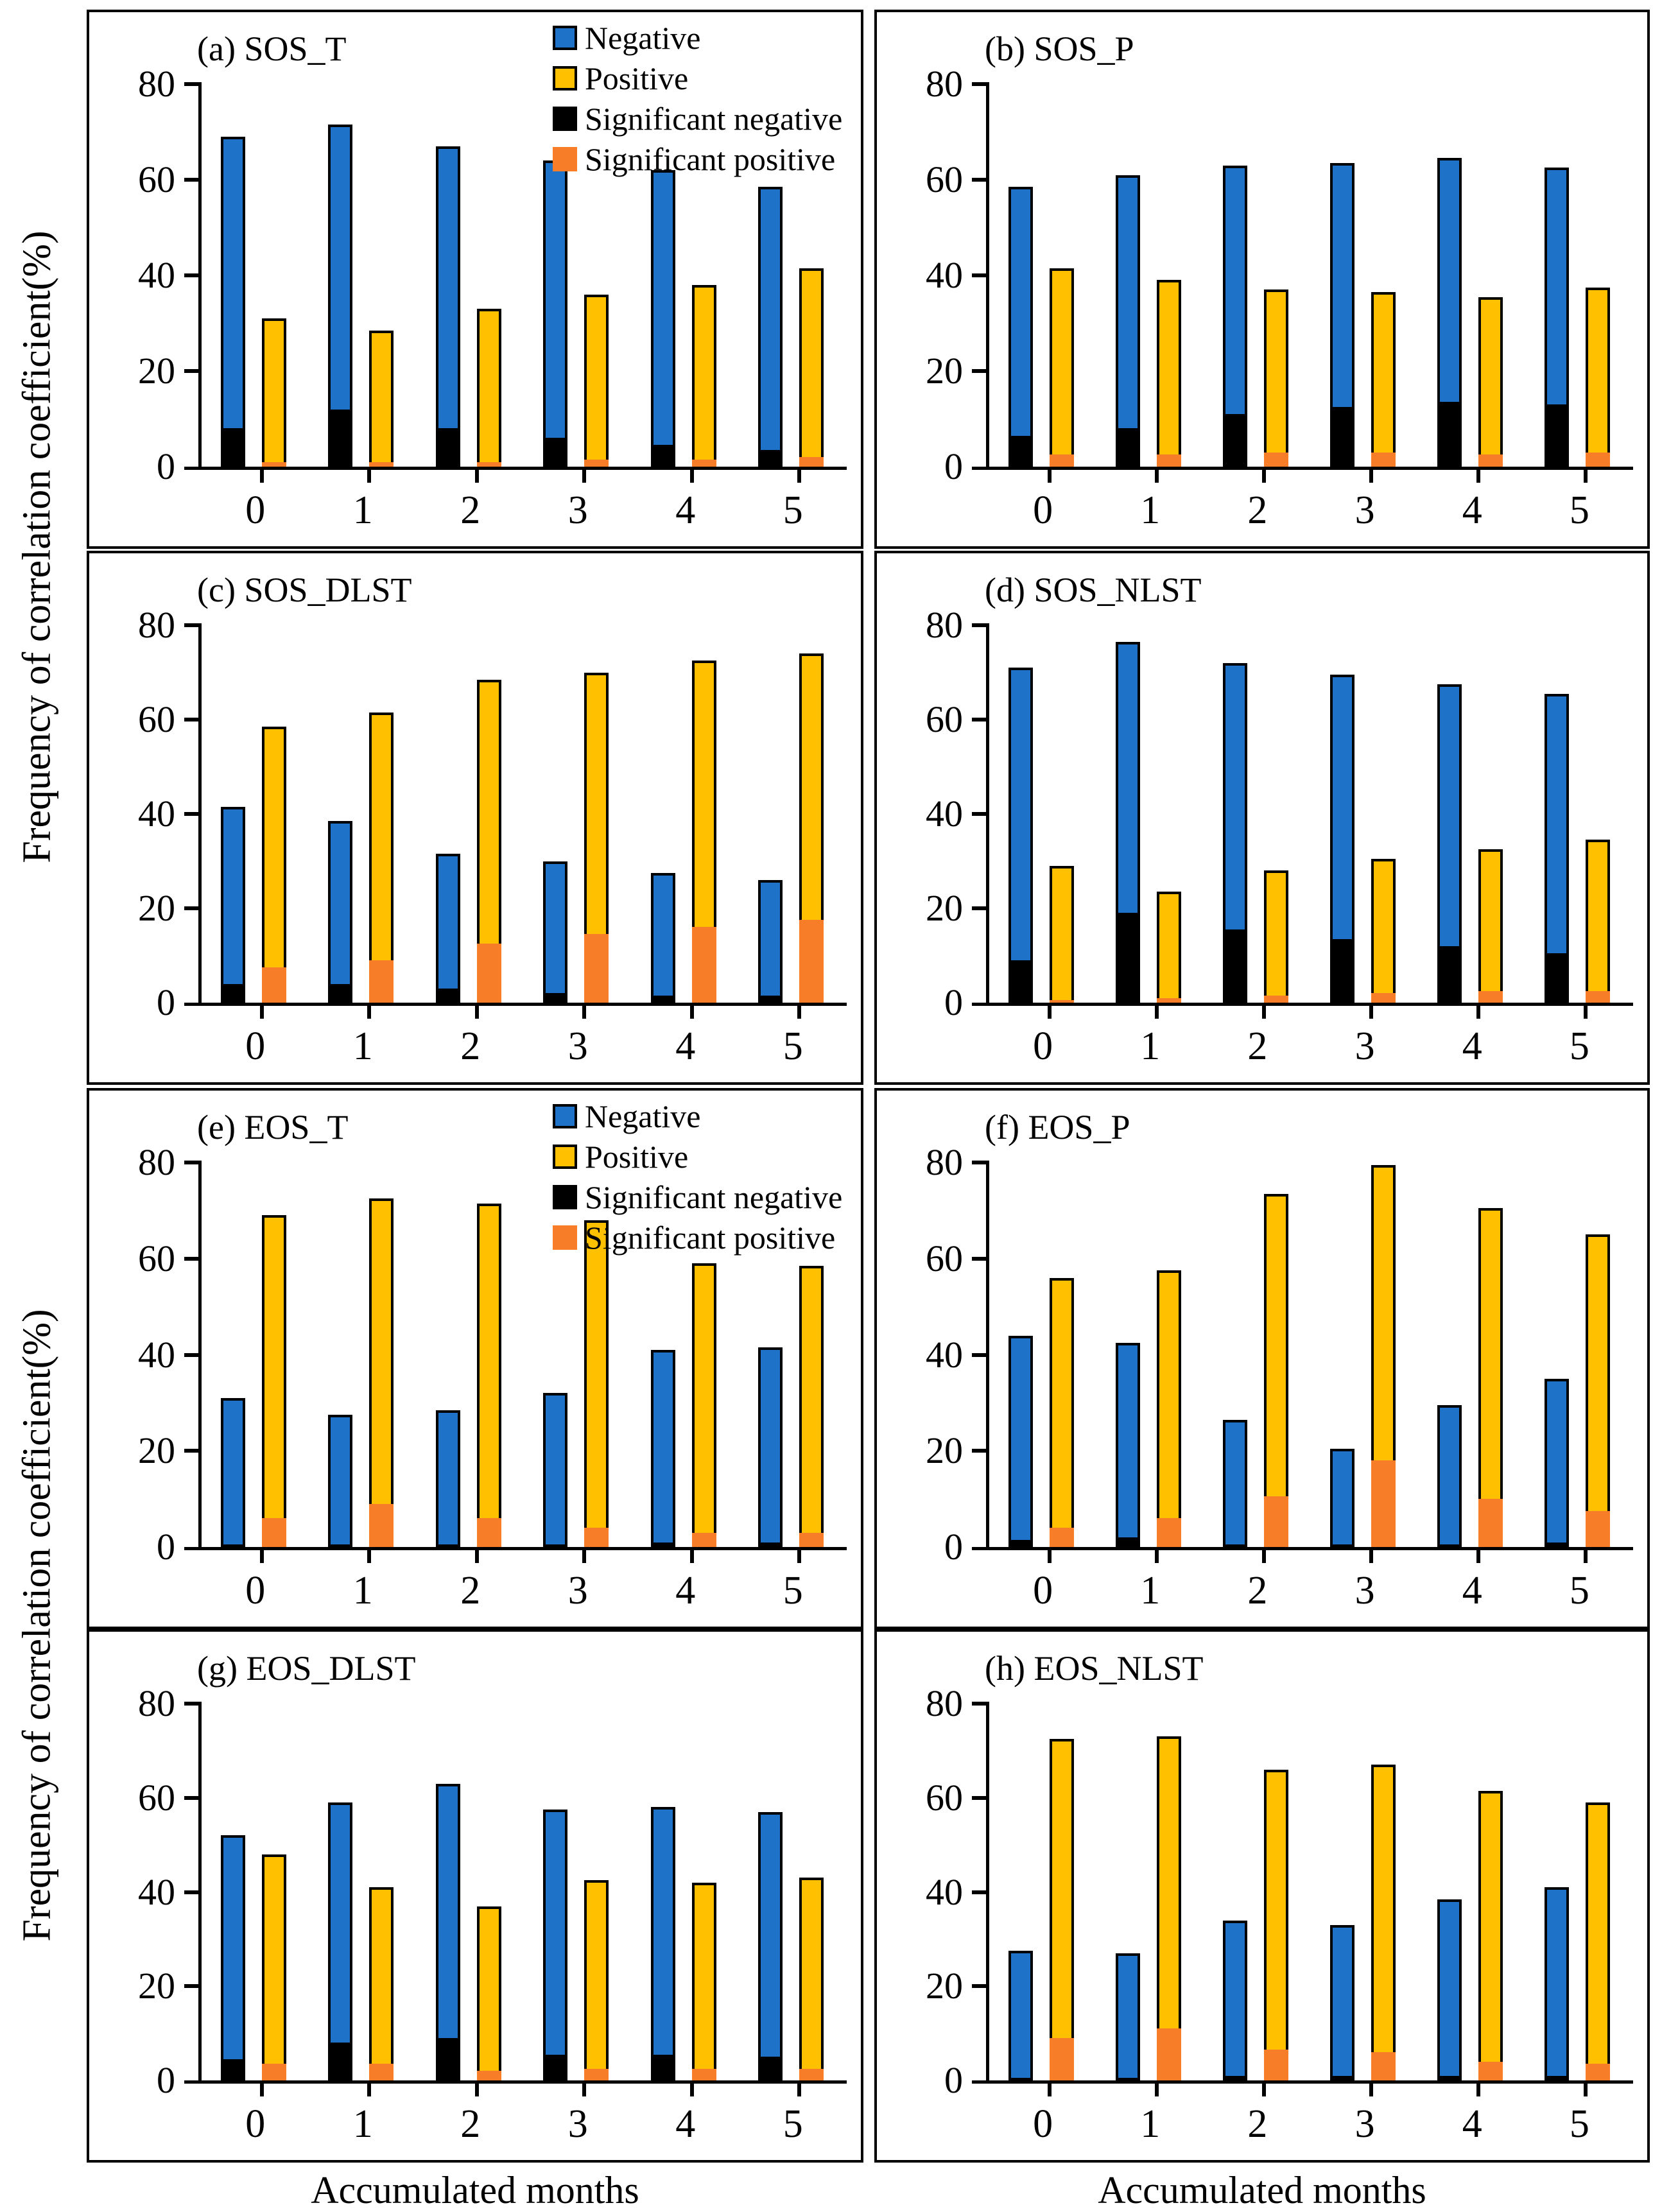 This screenshot has width=1653, height=2212. I want to click on positive-swatch-icon, so click(565, 1156).